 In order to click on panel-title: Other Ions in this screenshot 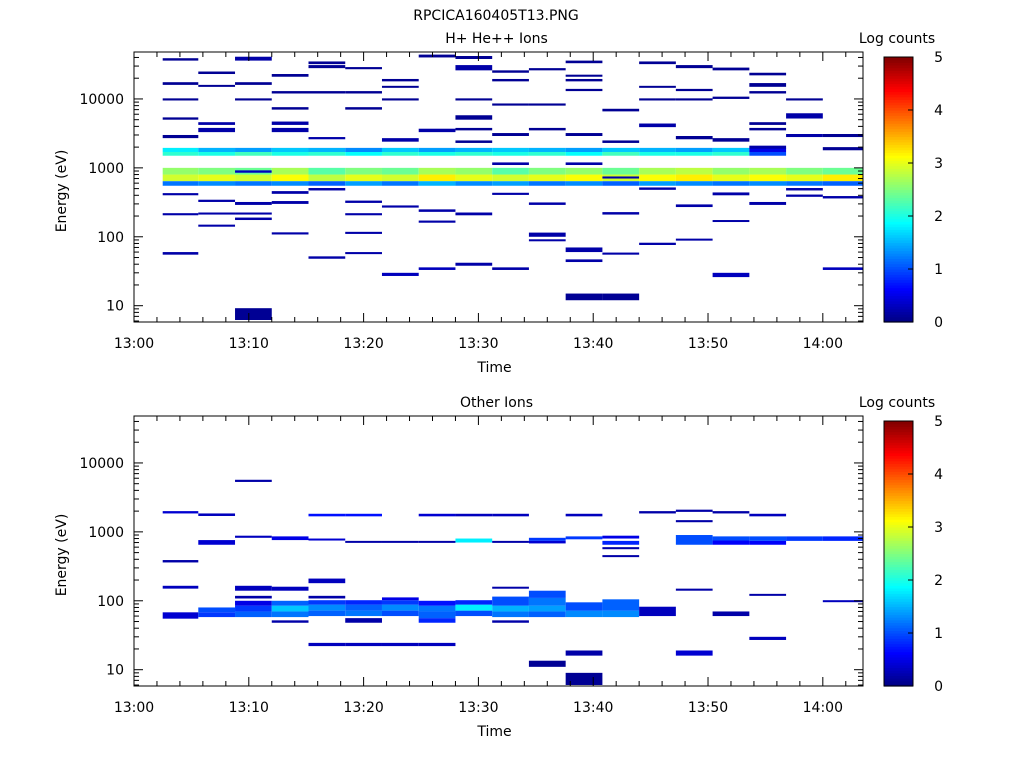, I will do `click(496, 403)`.